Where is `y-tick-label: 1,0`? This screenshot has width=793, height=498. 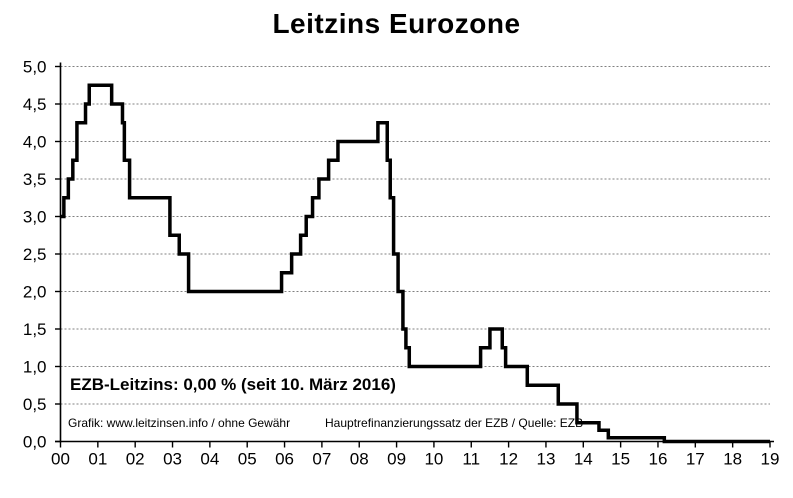
y-tick-label: 1,0 is located at coordinates (35, 367).